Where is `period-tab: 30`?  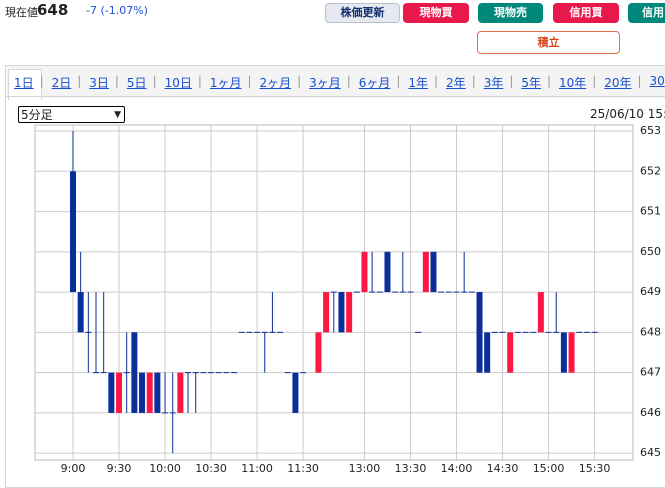 period-tab: 30 is located at coordinates (657, 81).